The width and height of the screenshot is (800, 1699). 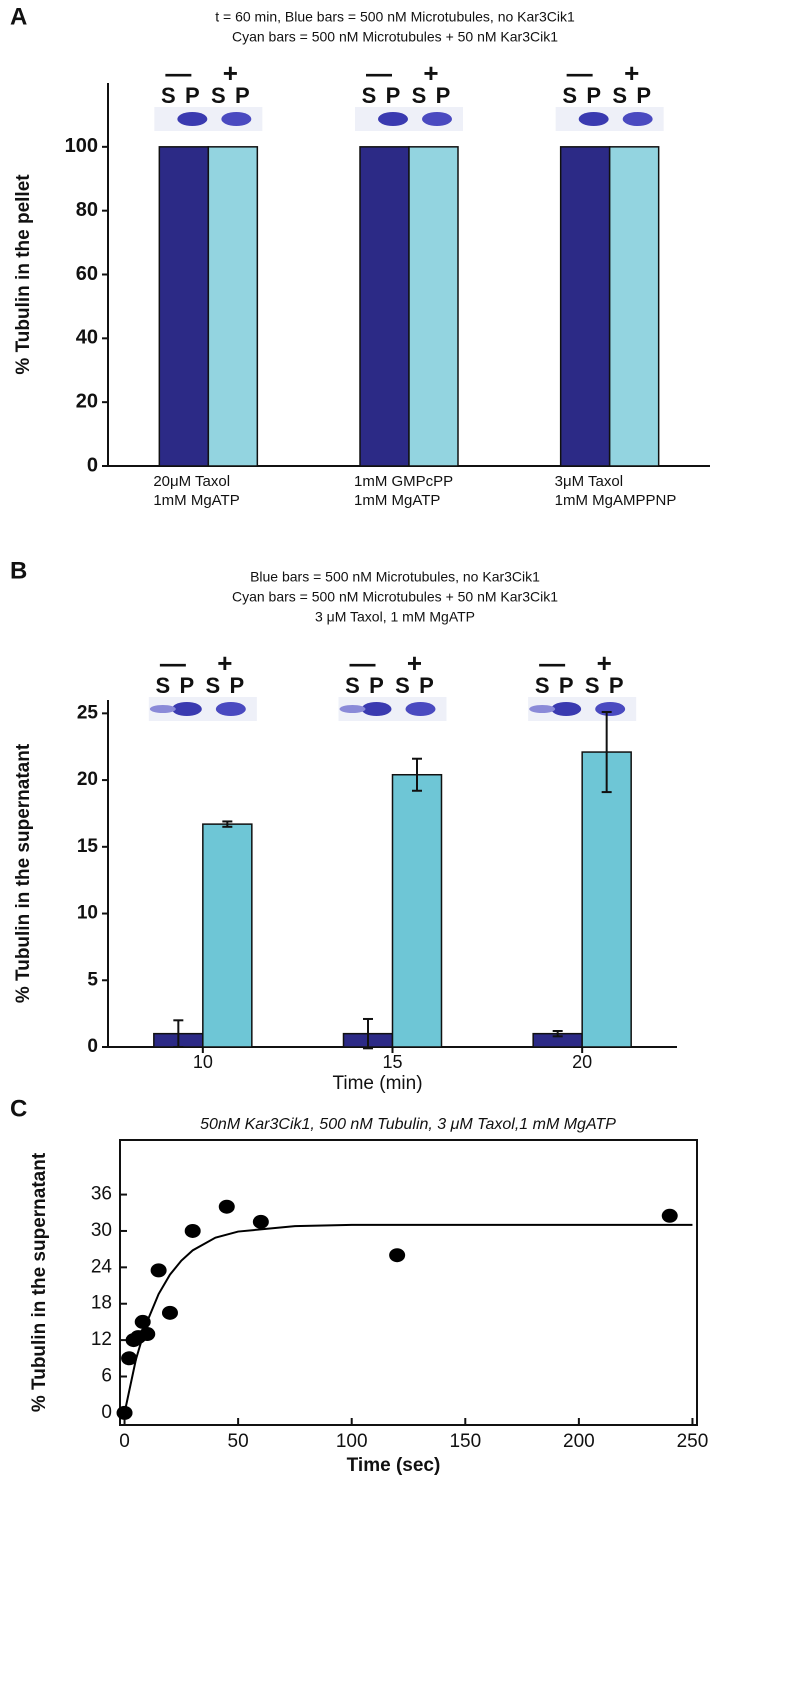 I want to click on y-tick-label: 24, so click(x=102, y=1266).